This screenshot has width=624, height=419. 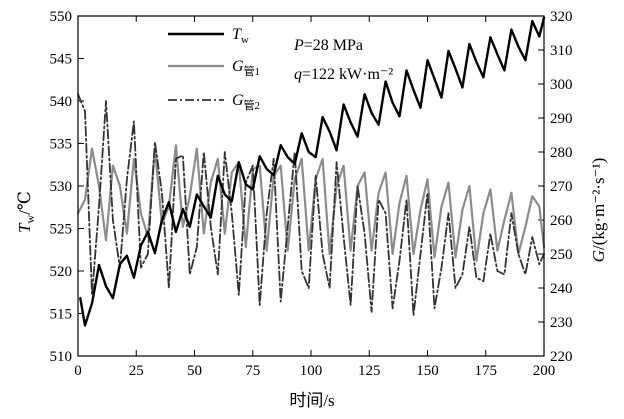 What do you see at coordinates (561, 357) in the screenshot?
I see `y-right-tick-label: 220` at bounding box center [561, 357].